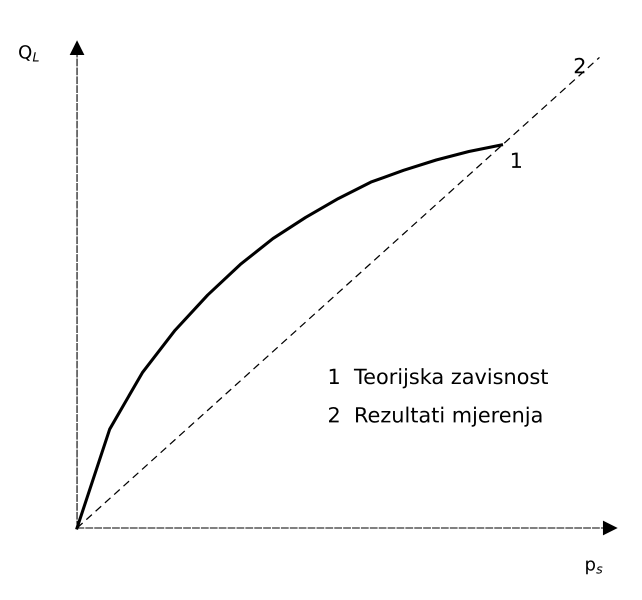 Image resolution: width=642 pixels, height=600 pixels. Describe the element at coordinates (579, 66) in the screenshot. I see `series-label: 2` at that location.